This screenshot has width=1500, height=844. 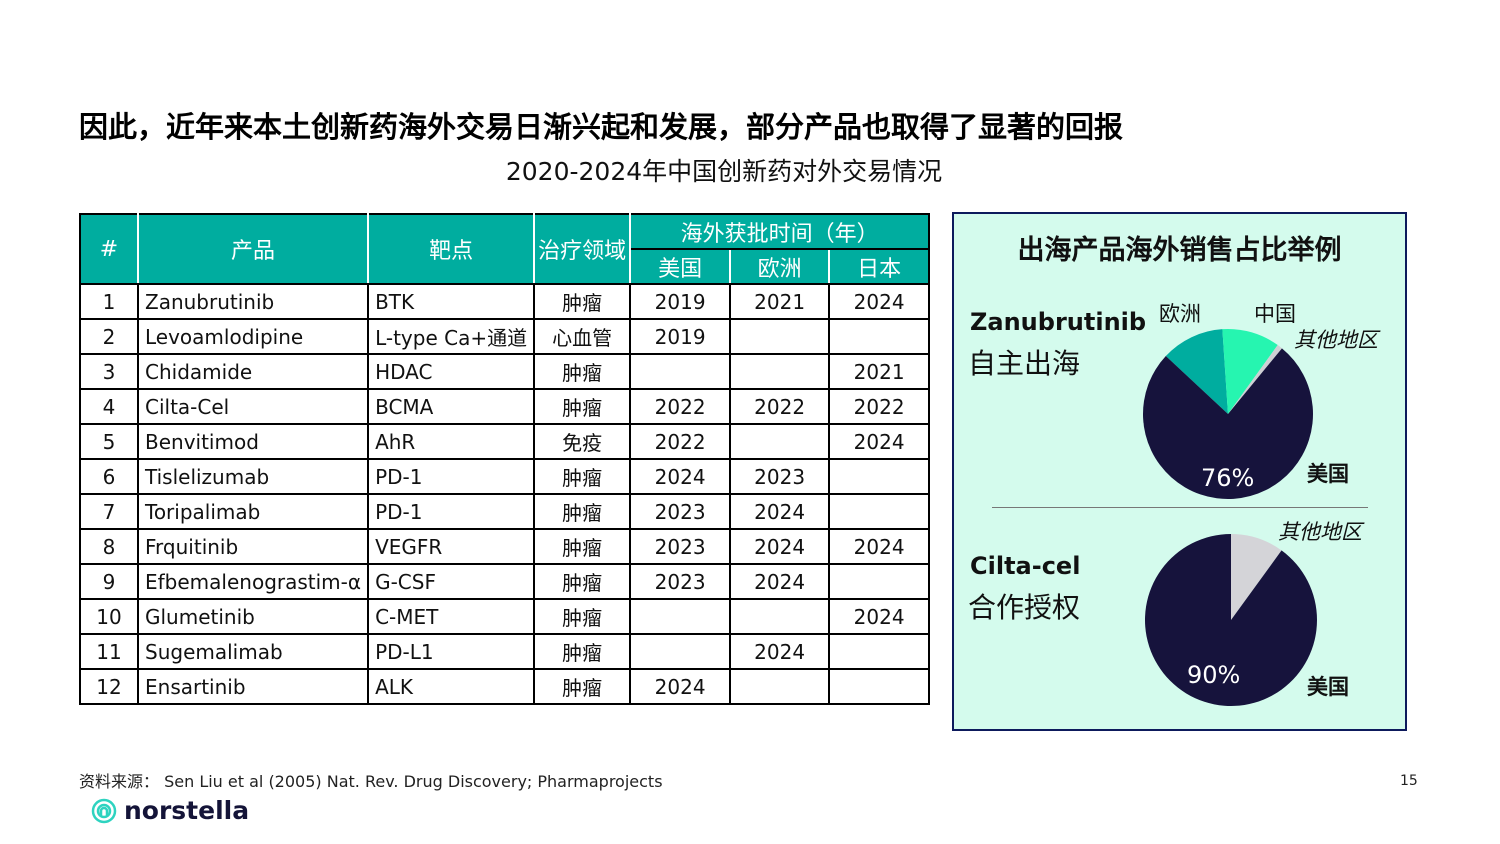 I want to click on pie1-label-eu: 欧洲, so click(x=1180, y=314).